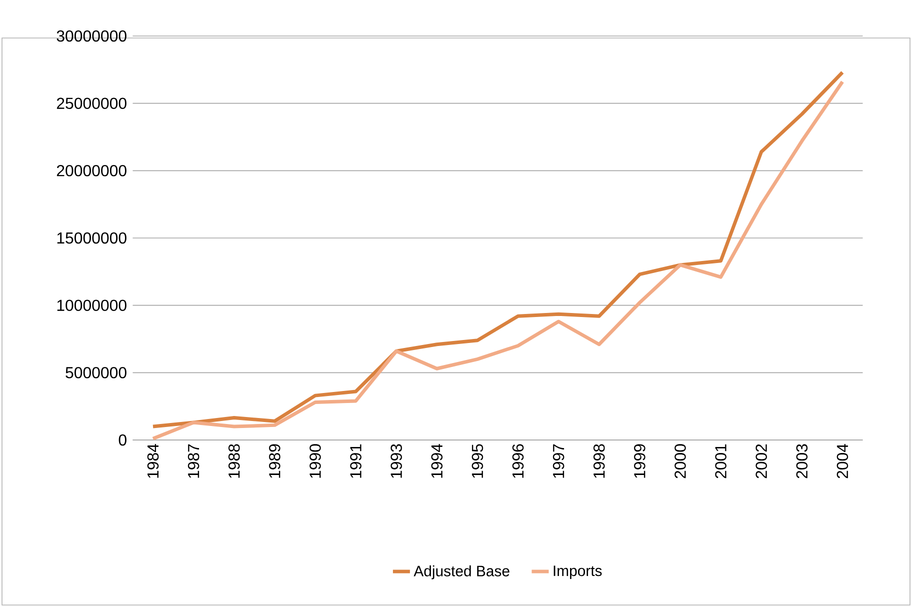 This screenshot has height=606, width=912. What do you see at coordinates (96, 372) in the screenshot?
I see `y-tick-label: 5000000` at bounding box center [96, 372].